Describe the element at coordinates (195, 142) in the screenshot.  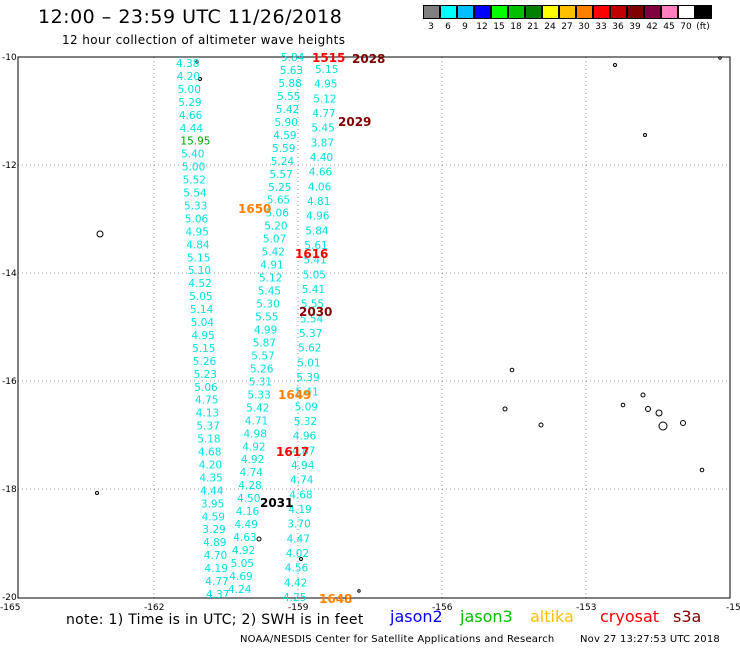
I see `wave-height-value: 15.95` at that location.